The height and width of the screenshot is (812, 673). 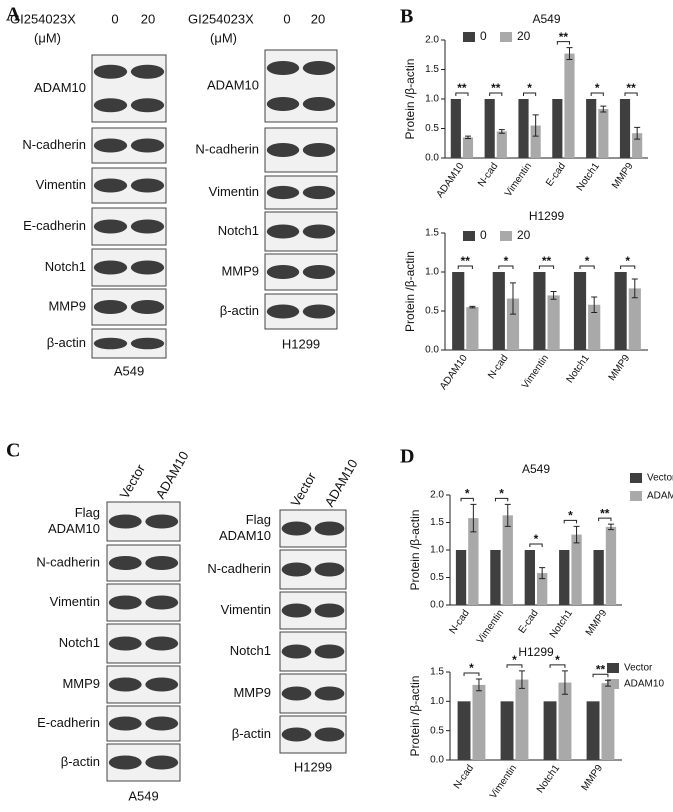 What do you see at coordinates (148, 18) in the screenshot?
I see `lane-label: 20` at bounding box center [148, 18].